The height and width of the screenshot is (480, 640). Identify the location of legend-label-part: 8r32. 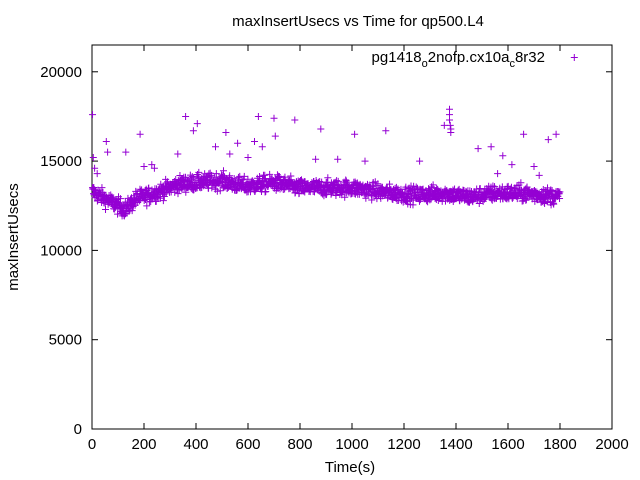
(530, 57).